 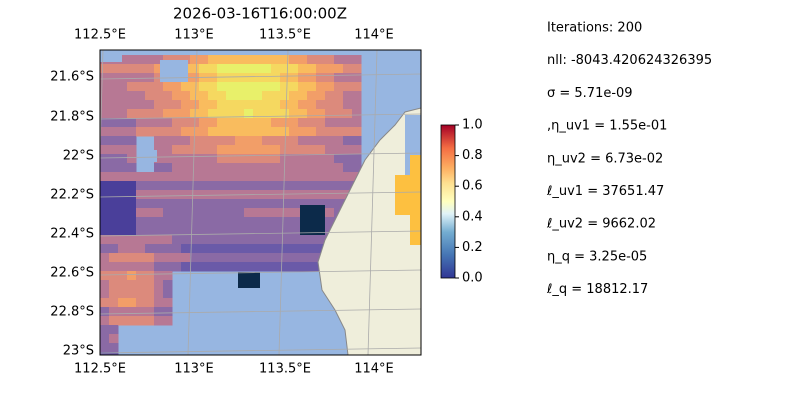 I want to click on info-line: Iterations: 200, so click(x=594, y=28).